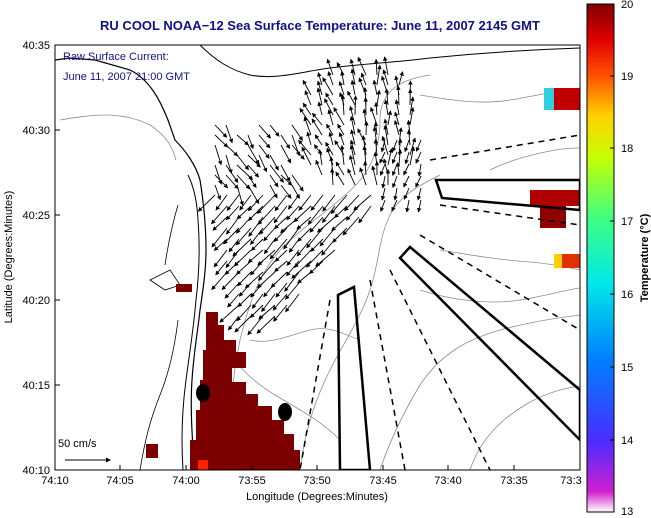 The width and height of the screenshot is (651, 518). I want to click on x-axis-label: Longitude (Degrees:Minutes), so click(317, 497).